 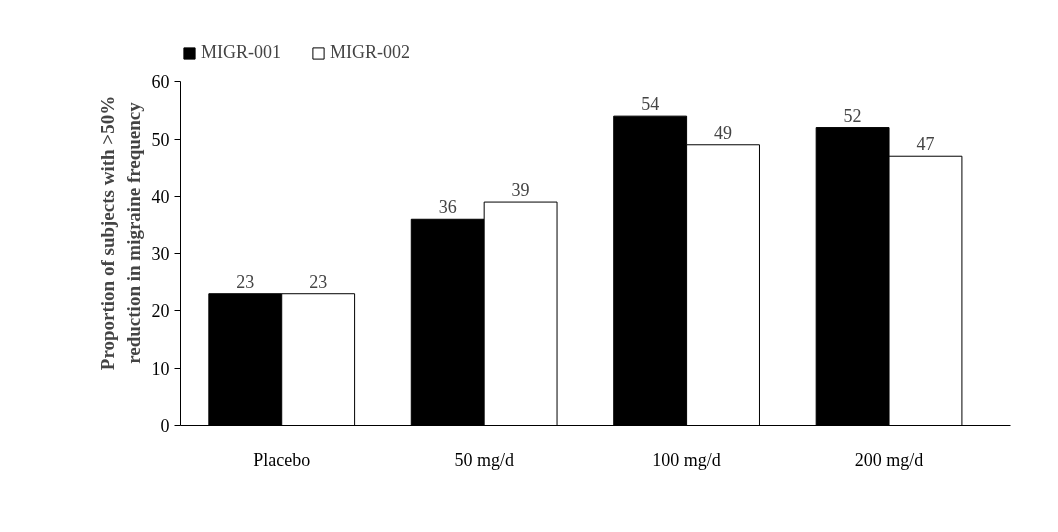 I want to click on data-label: 36, so click(x=447, y=207).